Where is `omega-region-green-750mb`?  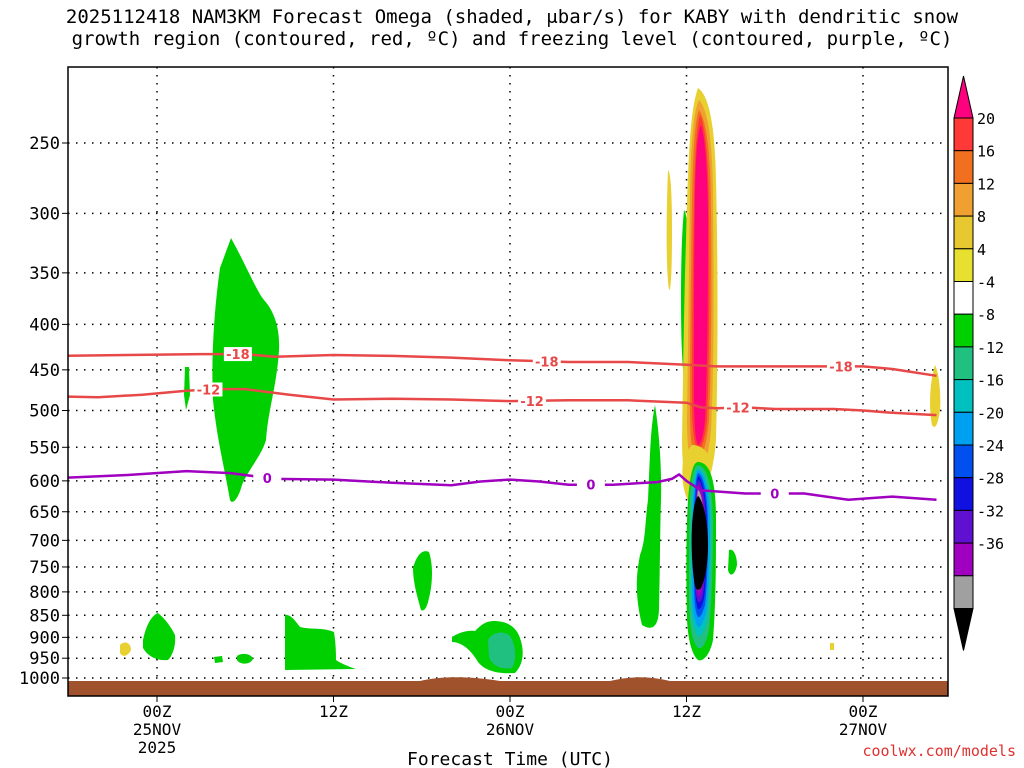
omega-region-green-750mb is located at coordinates (422, 581).